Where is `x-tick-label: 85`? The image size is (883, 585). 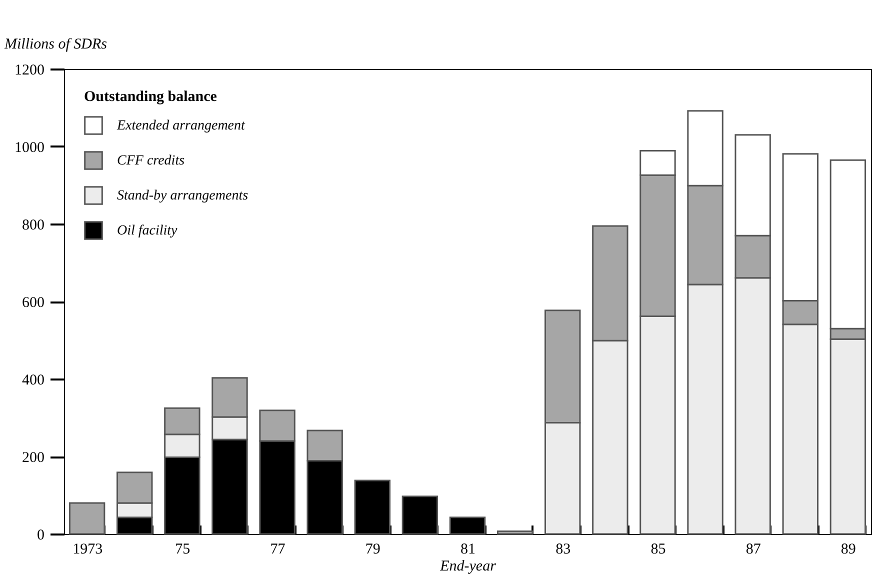 x-tick-label: 85 is located at coordinates (658, 550).